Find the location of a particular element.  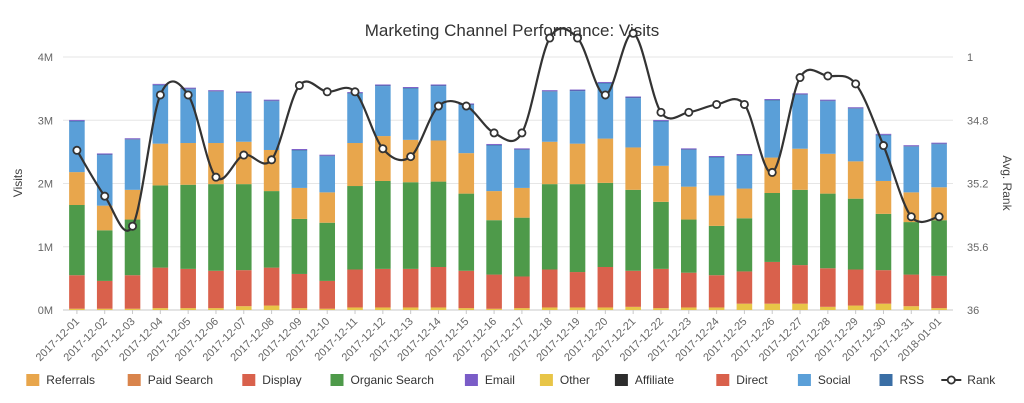

legend-item: Email is located at coordinates (489, 380).